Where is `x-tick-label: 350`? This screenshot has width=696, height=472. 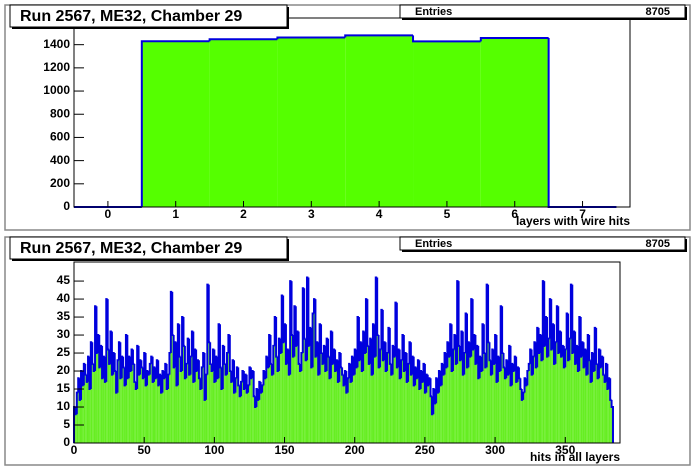 x-tick-label: 350 is located at coordinates (565, 450).